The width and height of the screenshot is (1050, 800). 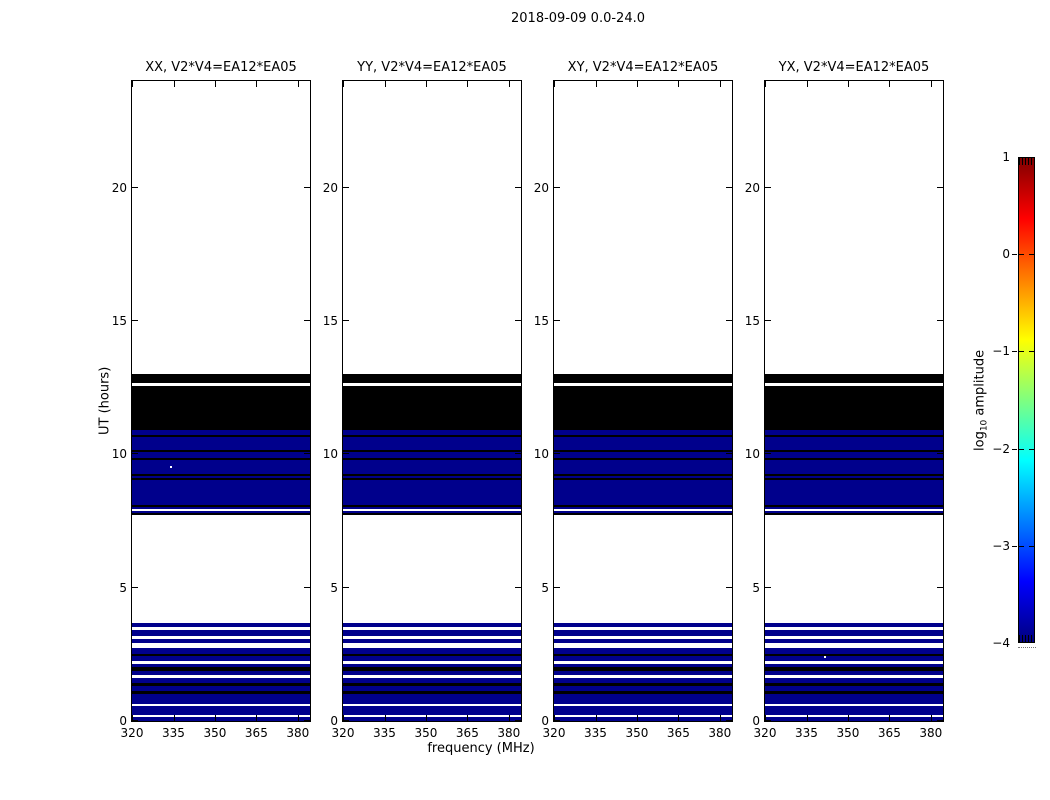 What do you see at coordinates (1001, 351) in the screenshot?
I see `colorbar-tick-label: −1` at bounding box center [1001, 351].